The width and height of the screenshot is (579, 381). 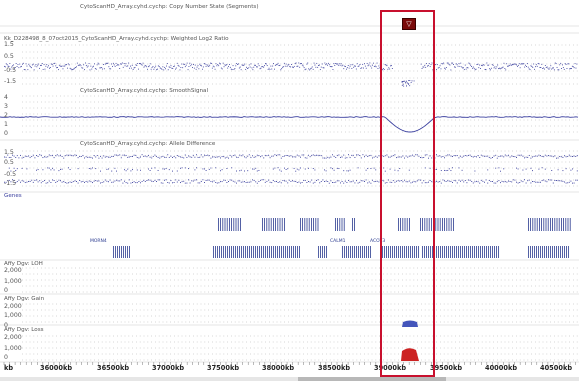 I want to click on marker-triangle-icon: ▽, so click(x=409, y=24).